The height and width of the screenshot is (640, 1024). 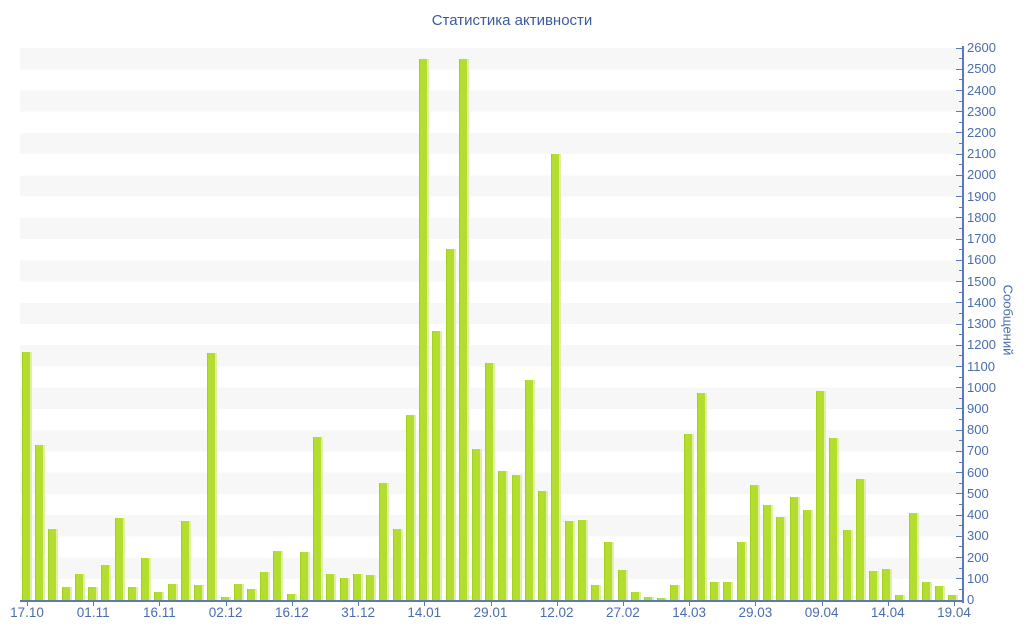 What do you see at coordinates (978, 493) in the screenshot?
I see `y-tick-label: 500` at bounding box center [978, 493].